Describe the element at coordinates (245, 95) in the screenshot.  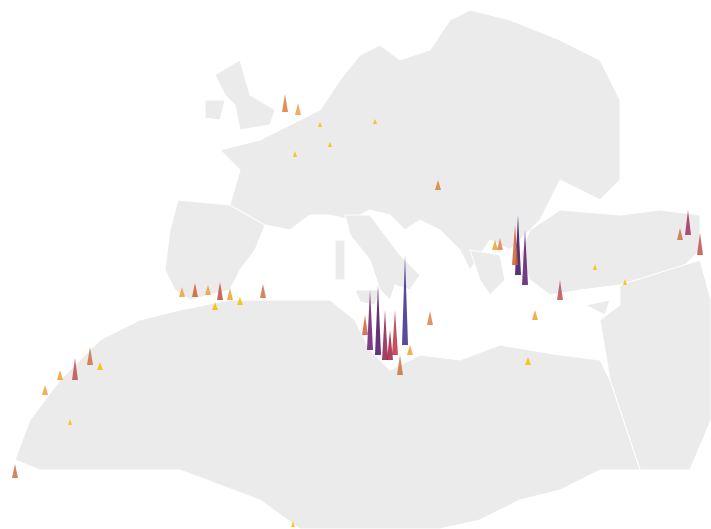
I see `great-britain` at that location.